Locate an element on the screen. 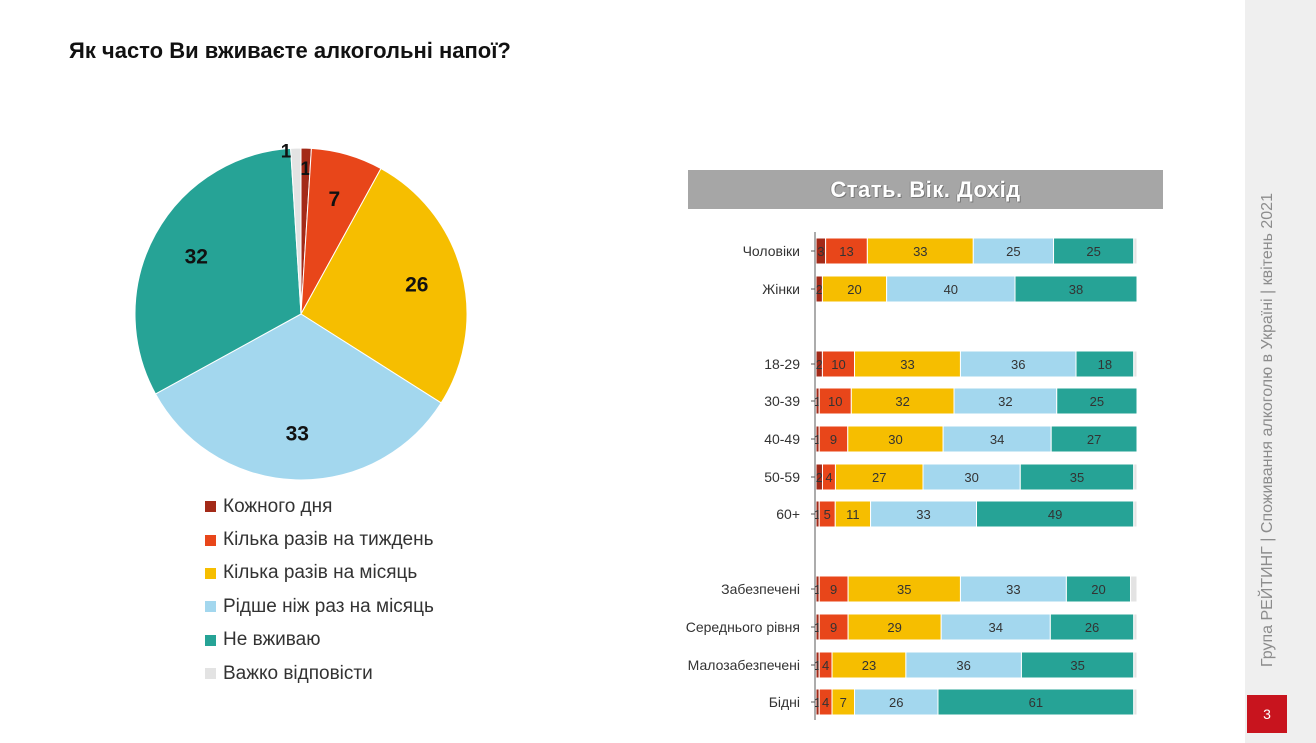 The image size is (1316, 743). legend-label: Рідше ніж раз на місяць is located at coordinates (328, 606).